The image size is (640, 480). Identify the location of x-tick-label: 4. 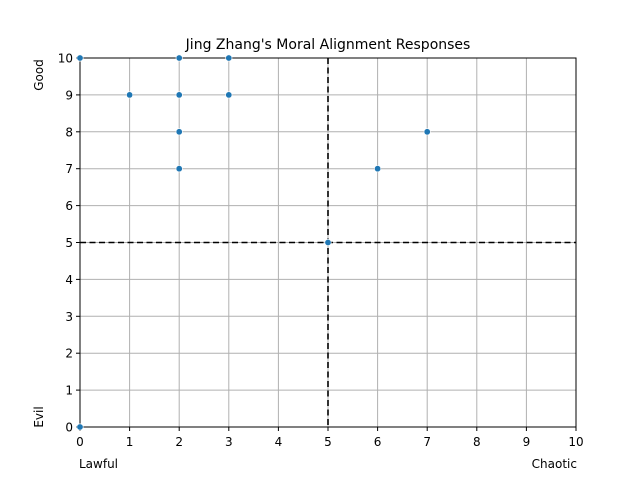
(279, 442).